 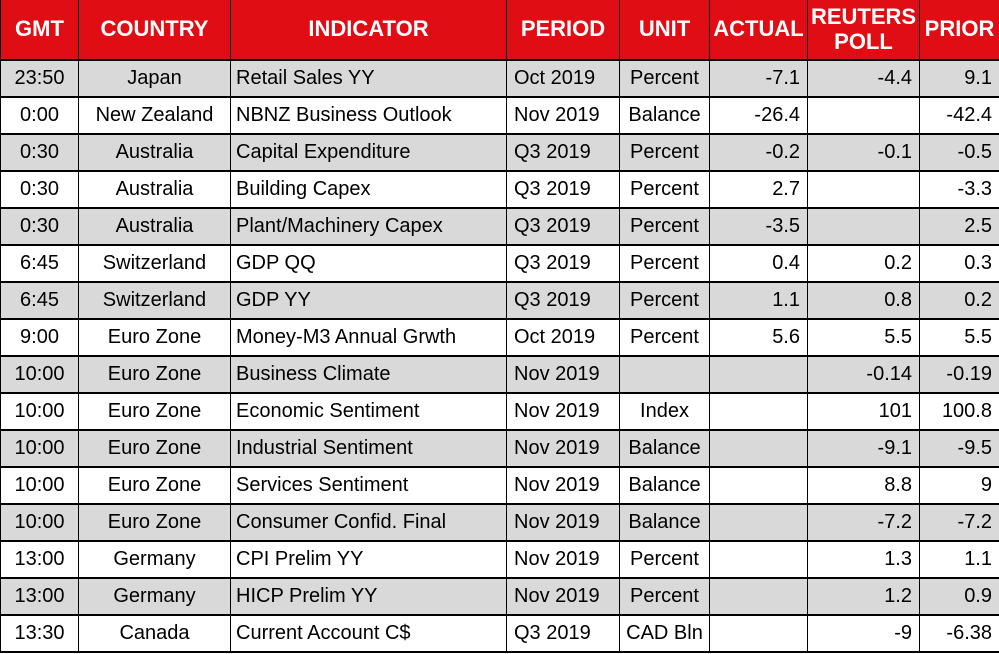 What do you see at coordinates (863, 559) in the screenshot?
I see `cell-reuters-poll: 1.3` at bounding box center [863, 559].